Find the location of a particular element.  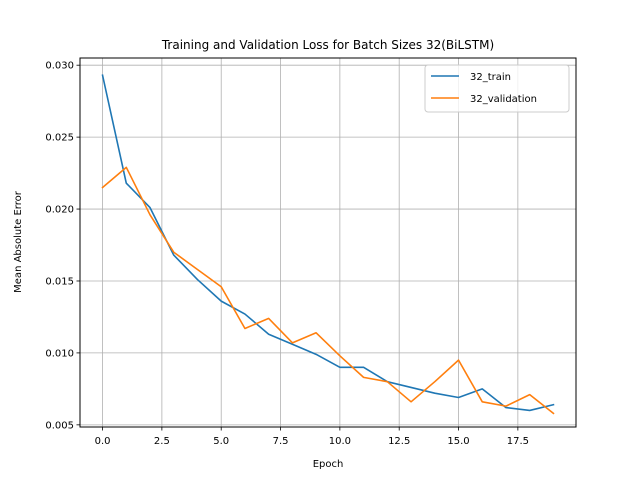

x-tick-label: 2.5 is located at coordinates (162, 441).